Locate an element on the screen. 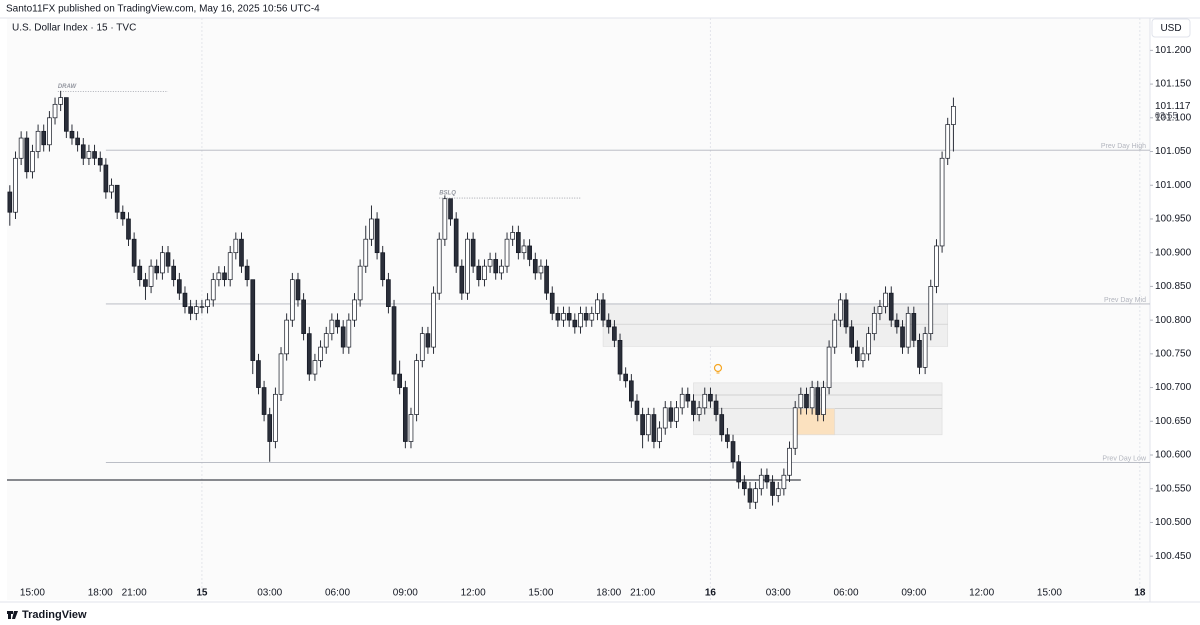 Image resolution: width=1200 pixels, height=625 pixels. y-tick-label: 101.050 is located at coordinates (1173, 151).